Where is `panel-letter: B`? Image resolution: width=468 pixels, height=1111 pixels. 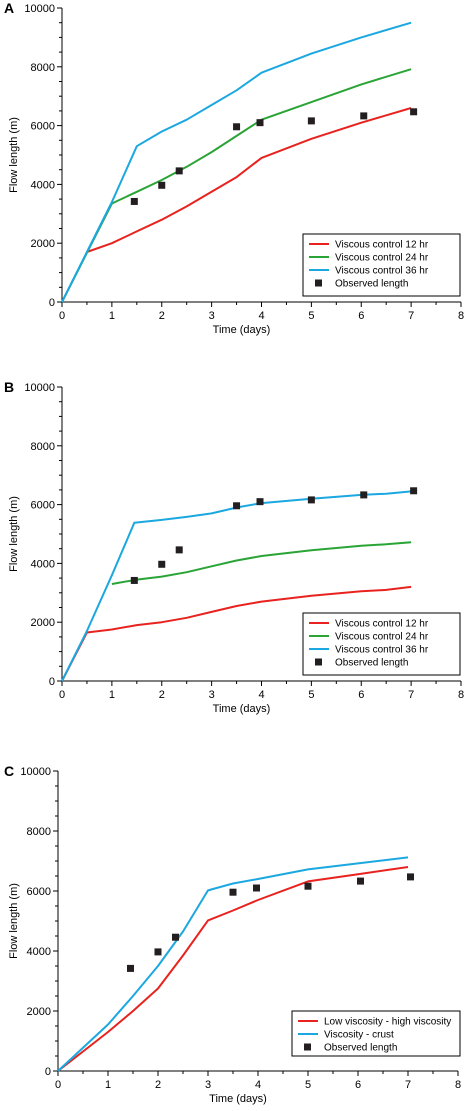 panel-letter: B is located at coordinates (9, 387).